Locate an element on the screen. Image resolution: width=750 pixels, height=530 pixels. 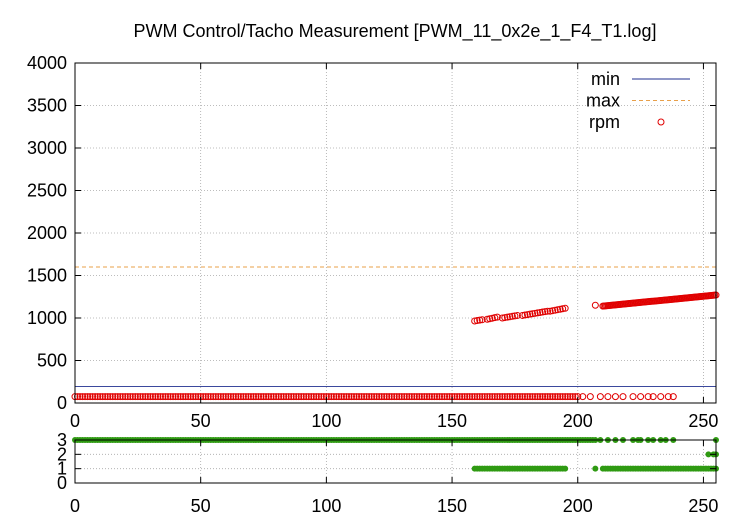
x-tick-label: 150 is located at coordinates (452, 506).